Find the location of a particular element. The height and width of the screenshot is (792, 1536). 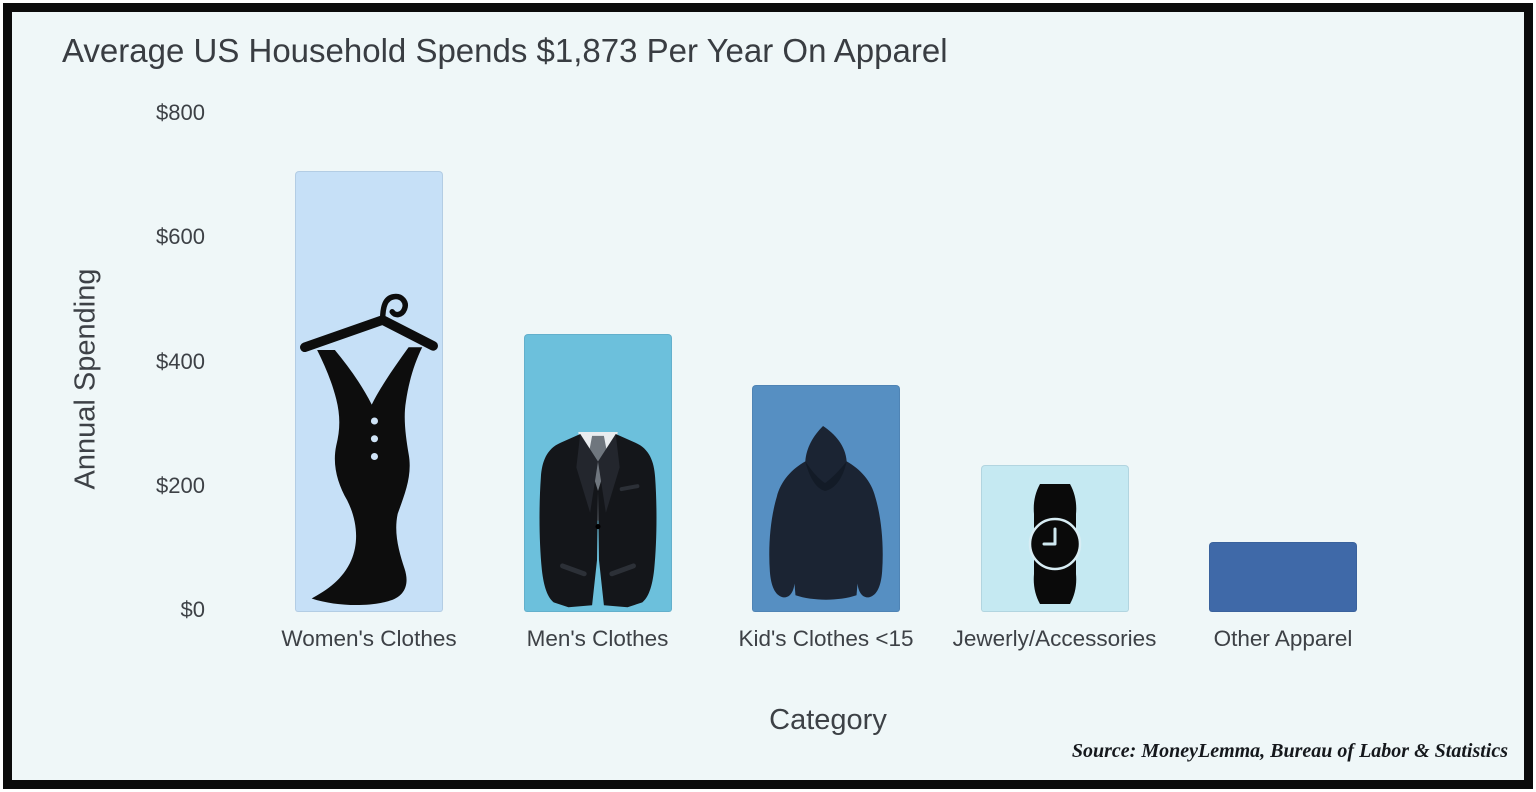

wristwatch-icon is located at coordinates (1054, 544).